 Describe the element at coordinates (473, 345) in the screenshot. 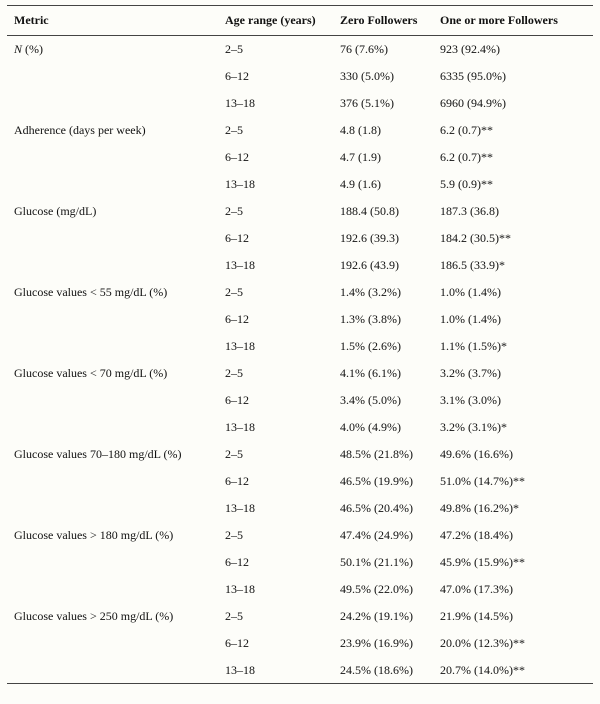

I see `cell-one-or-more-followers: 1.1% (1.5%)*` at that location.